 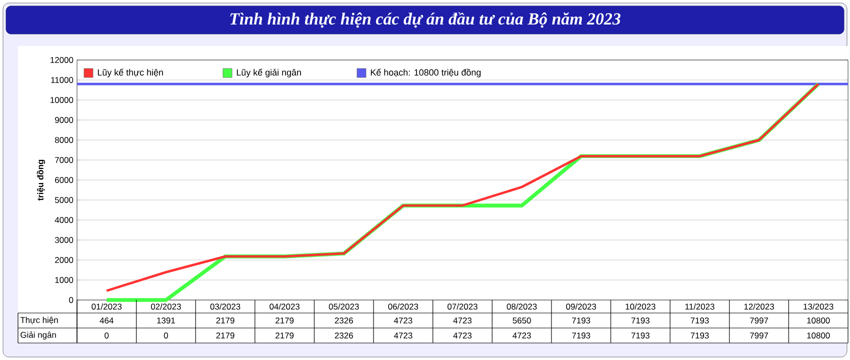 I want to click on y-tick-label: 11000, so click(x=62, y=80).